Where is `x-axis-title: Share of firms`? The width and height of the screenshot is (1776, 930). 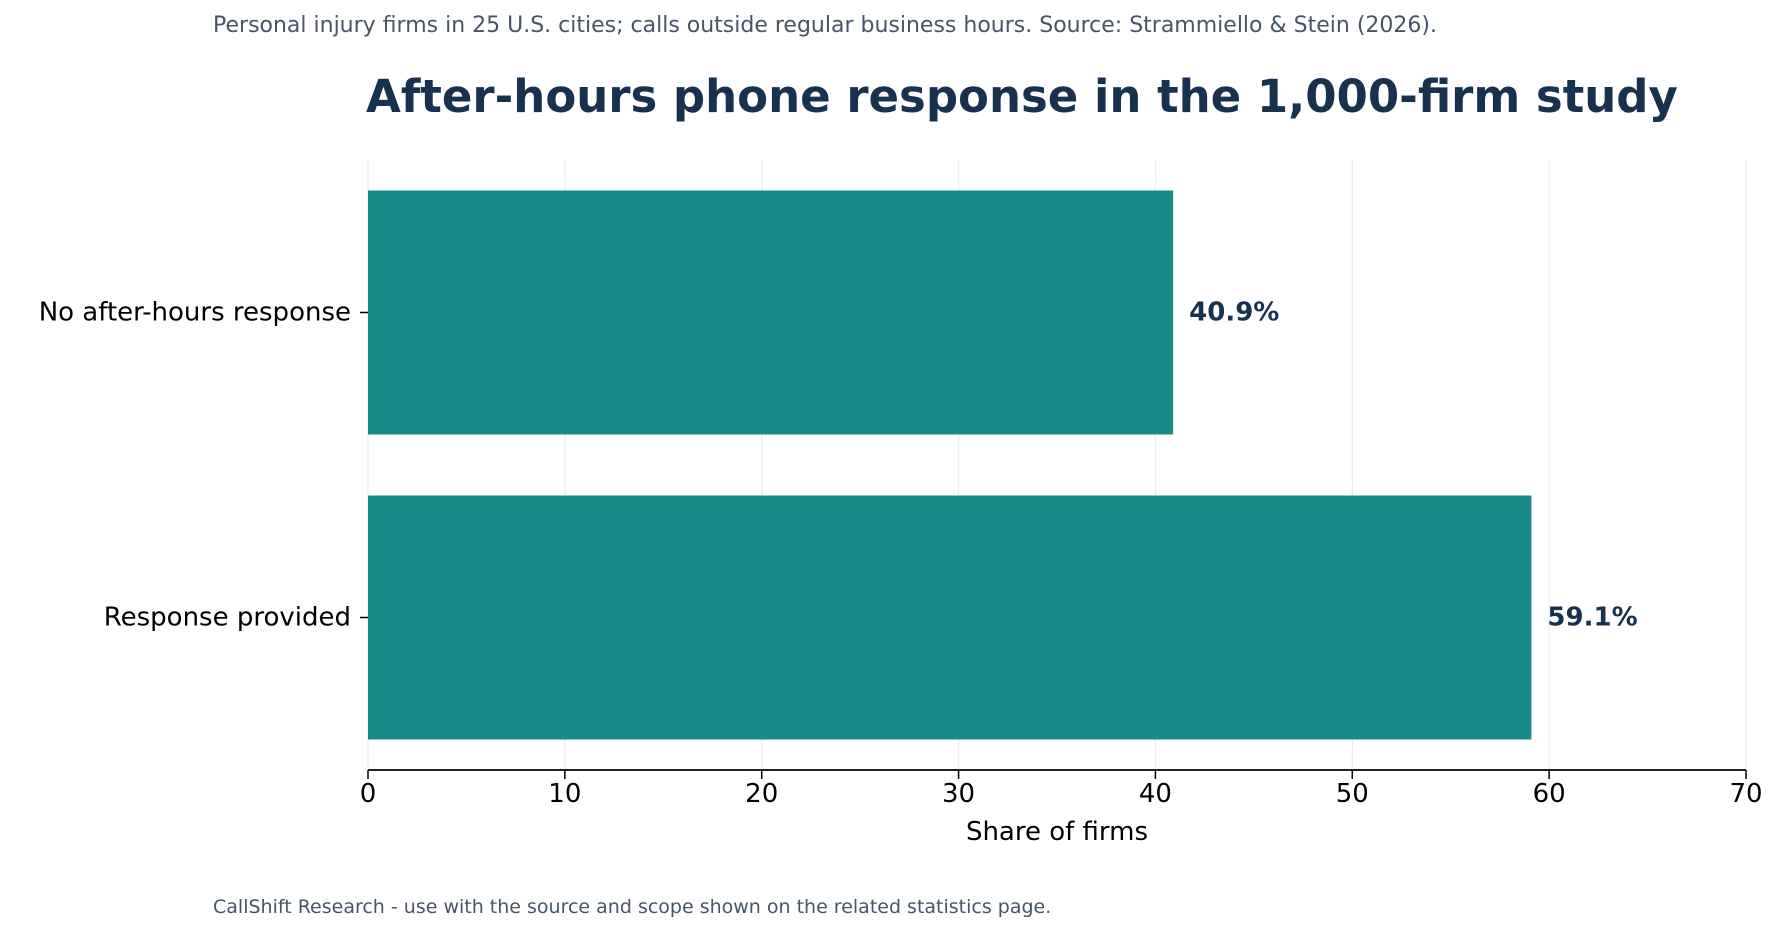 x-axis-title: Share of firms is located at coordinates (1057, 832).